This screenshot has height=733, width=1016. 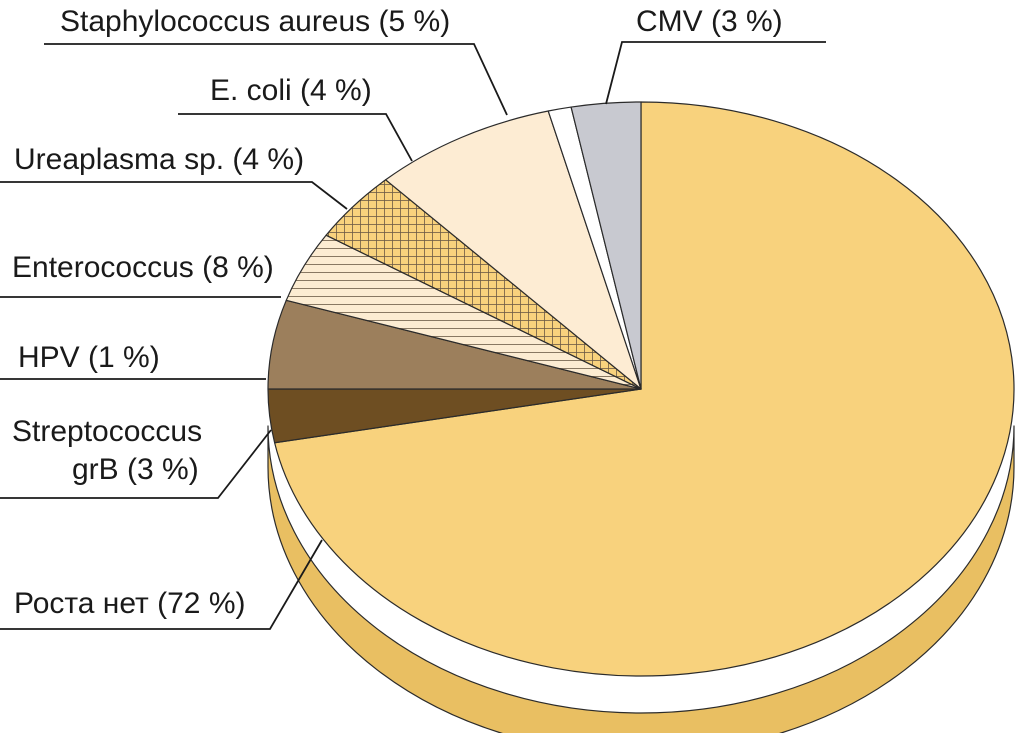 What do you see at coordinates (161, 584) in the screenshot?
I see `leader-rosta-net` at bounding box center [161, 584].